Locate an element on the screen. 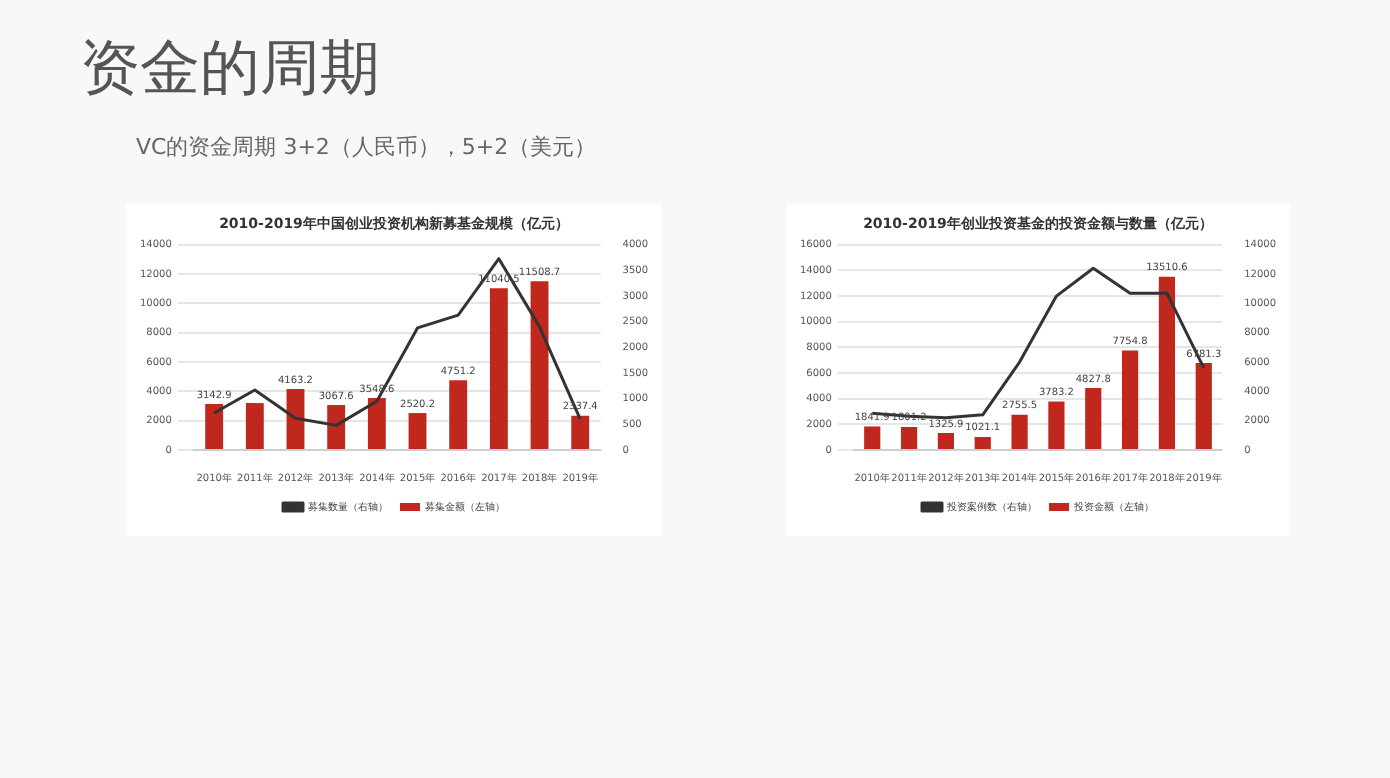  text: VC的资金周期 3+2（人民币），5+2（美元） is located at coordinates (366, 147).